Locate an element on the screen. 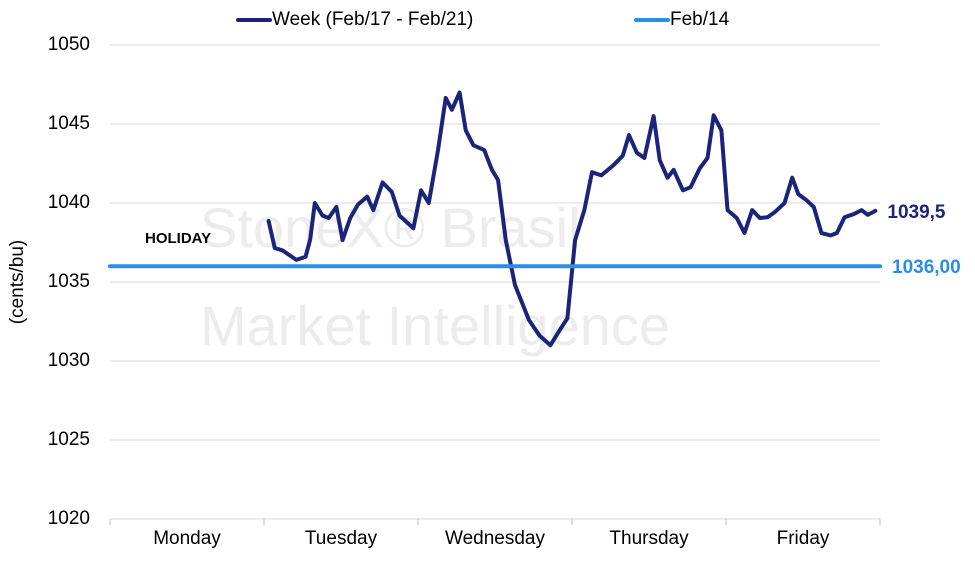 The height and width of the screenshot is (564, 975). value-label: 1039,5 is located at coordinates (916, 212).